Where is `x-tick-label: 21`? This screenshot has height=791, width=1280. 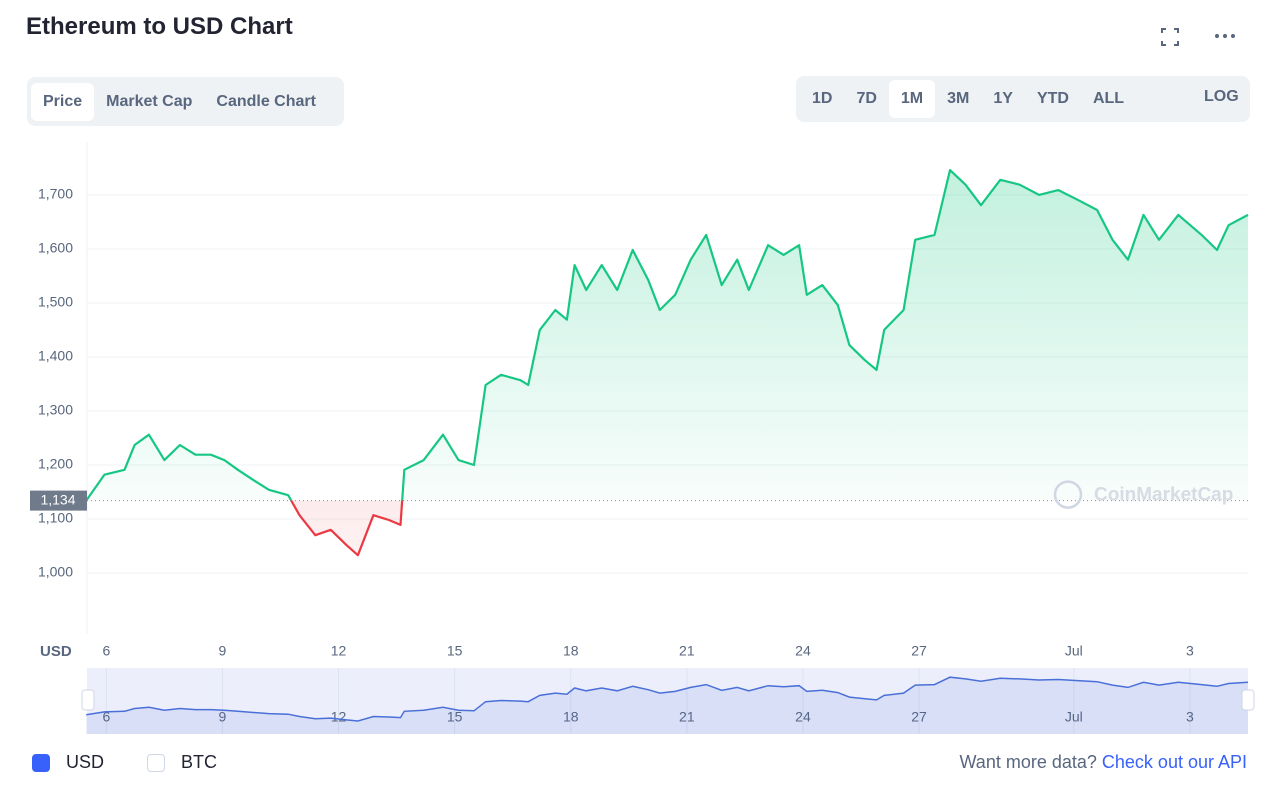
x-tick-label: 21 is located at coordinates (687, 651).